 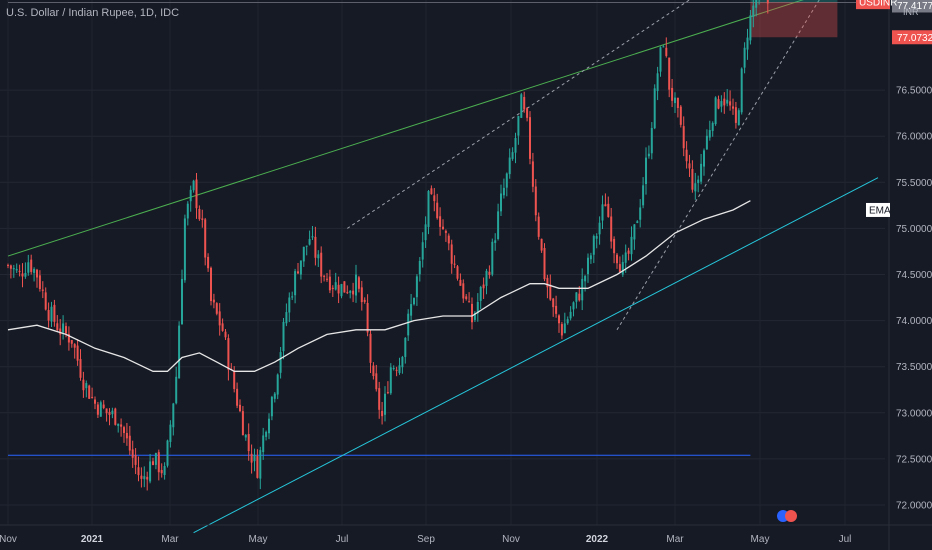 I want to click on y-tick-label: 75.5000, so click(x=914, y=183).